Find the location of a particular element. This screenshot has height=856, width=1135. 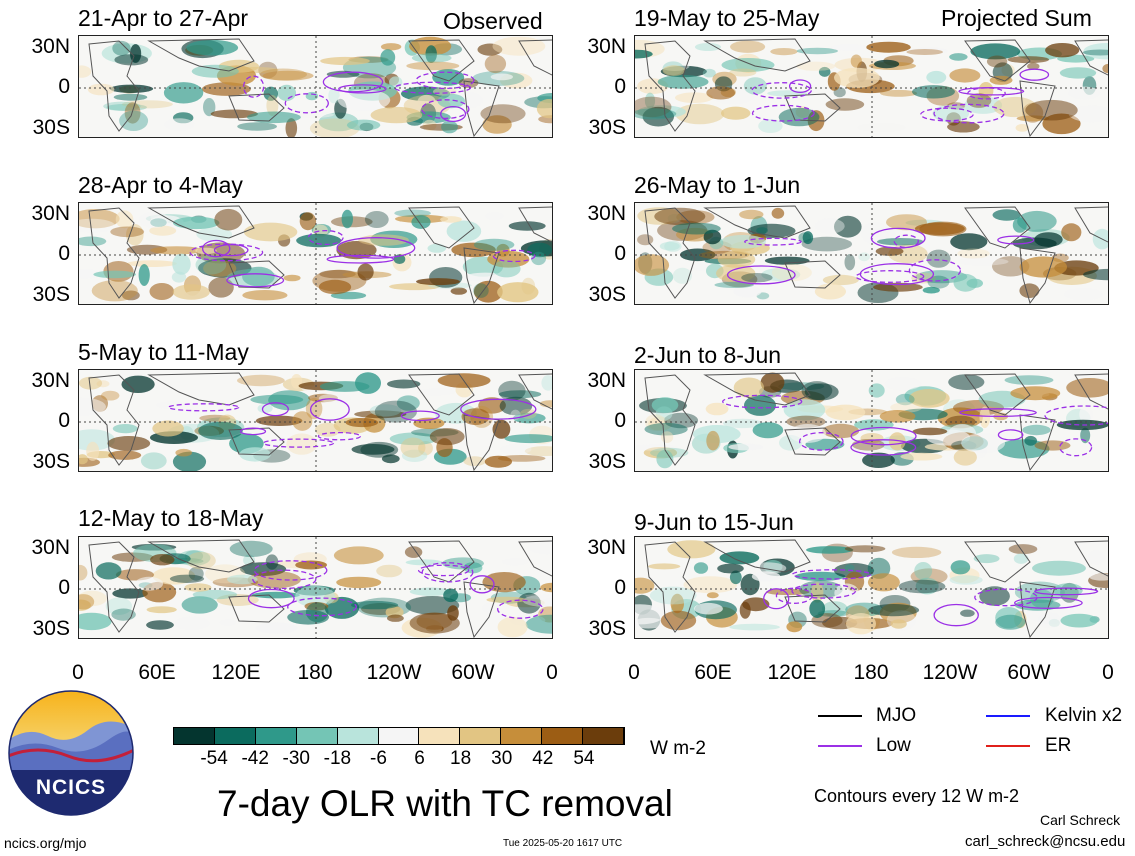

footer-timestamp: Tue 2025-05-20 1617 UTC is located at coordinates (563, 843).